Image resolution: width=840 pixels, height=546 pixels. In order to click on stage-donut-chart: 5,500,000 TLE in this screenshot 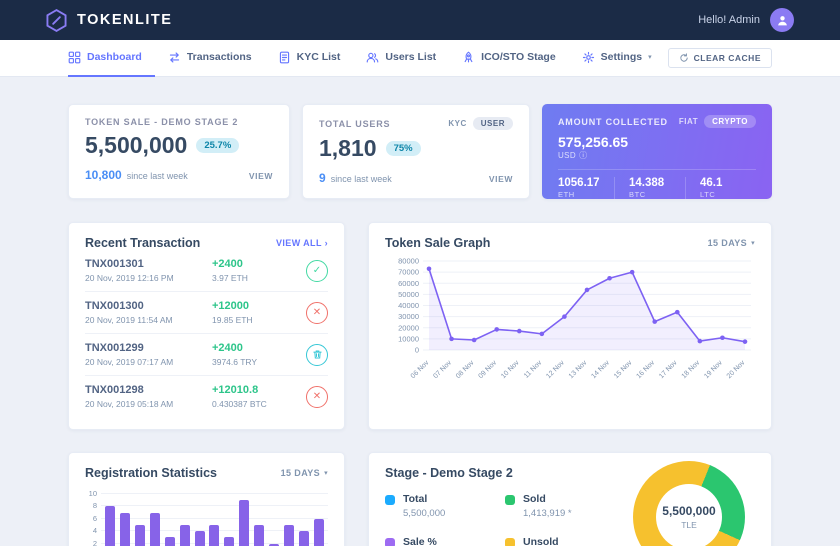, I will do `click(689, 503)`.